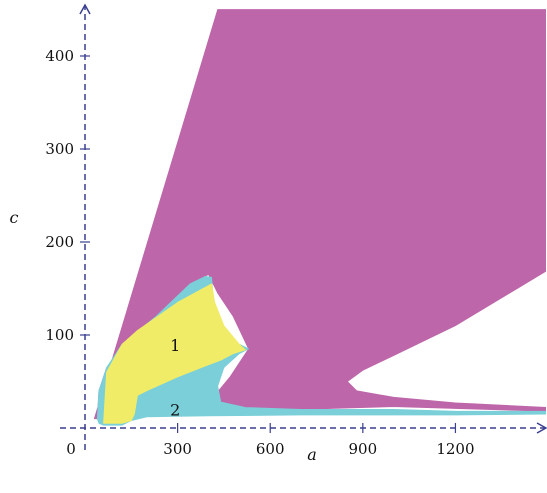  I want to click on x-tick-label: 900, so click(363, 449).